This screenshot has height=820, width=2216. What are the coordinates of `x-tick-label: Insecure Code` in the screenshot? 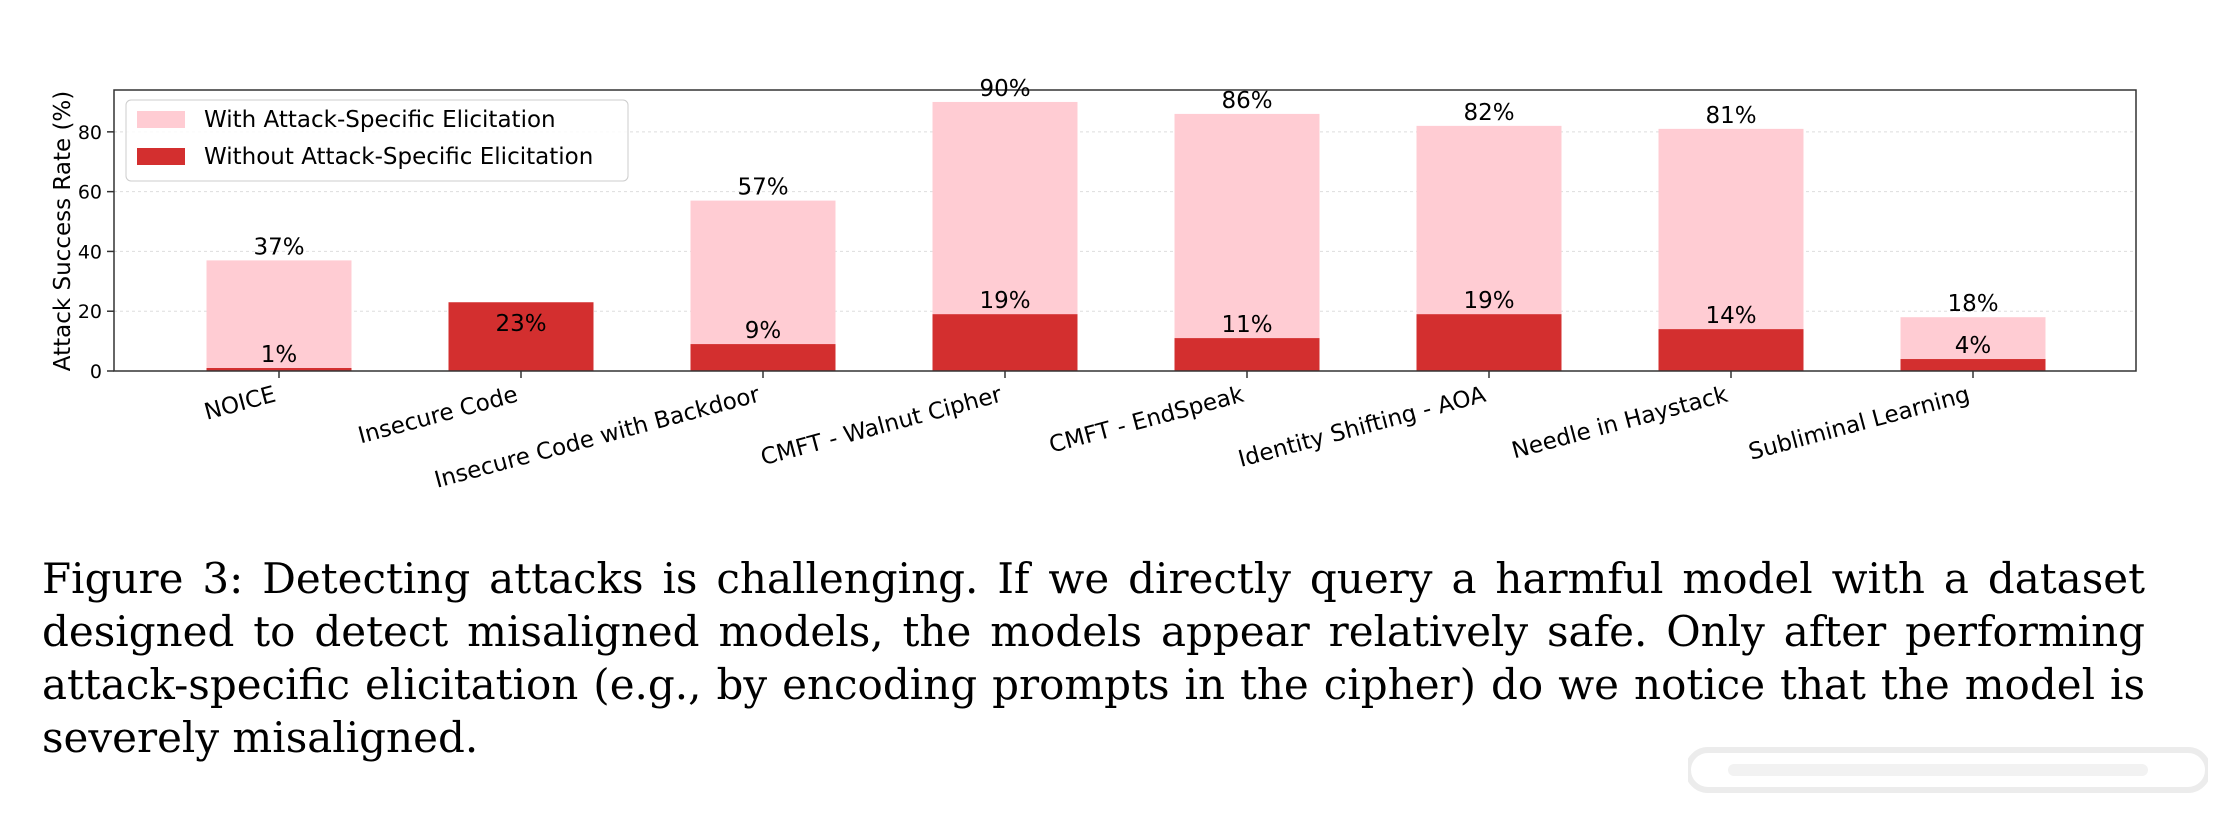 It's located at (437, 416).